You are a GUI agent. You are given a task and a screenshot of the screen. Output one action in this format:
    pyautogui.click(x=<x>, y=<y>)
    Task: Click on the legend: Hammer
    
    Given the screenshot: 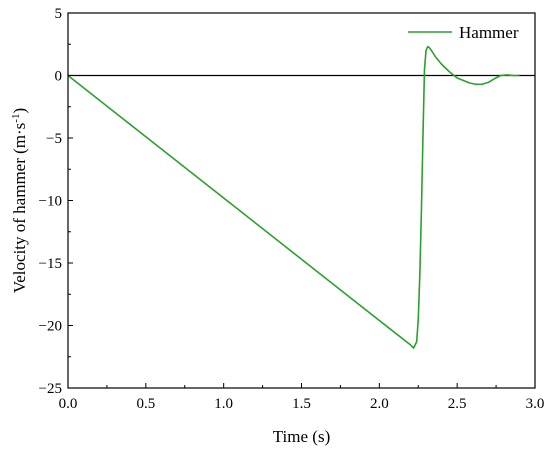 What is the action you would take?
    pyautogui.click(x=463, y=32)
    